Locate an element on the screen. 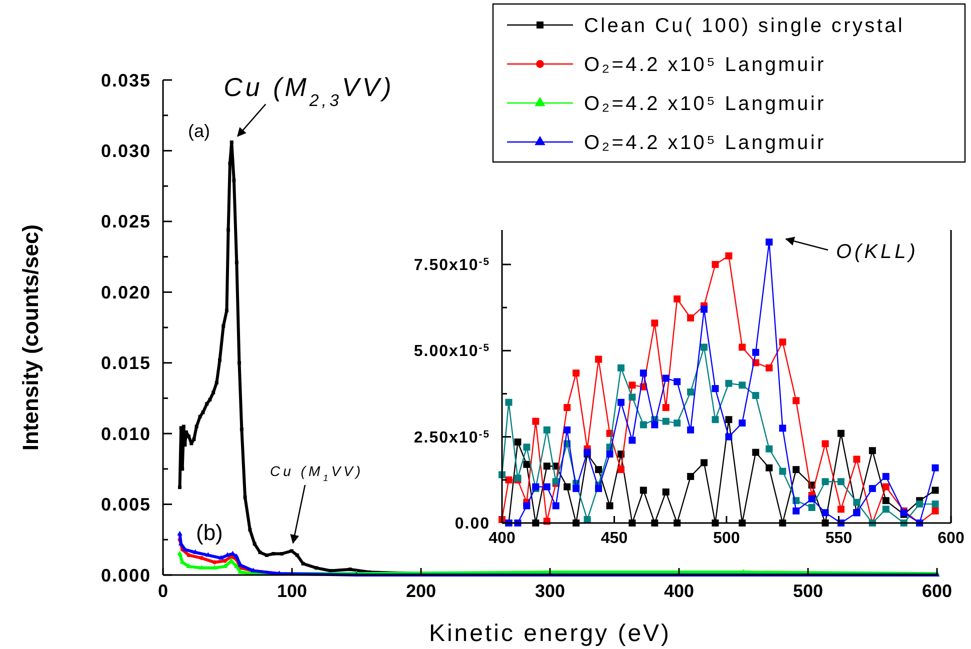 This screenshot has width=971, height=649. x-tick-label: 450 is located at coordinates (614, 538).